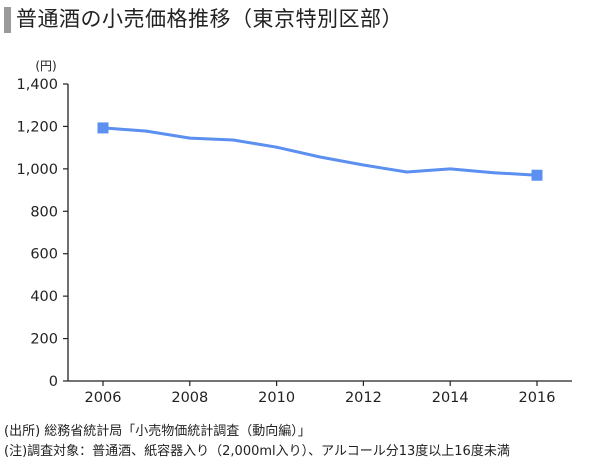  What do you see at coordinates (157, 431) in the screenshot?
I see `source-note: (出所) 総務省統計局「小売物価統計調査（動向編）」` at bounding box center [157, 431].